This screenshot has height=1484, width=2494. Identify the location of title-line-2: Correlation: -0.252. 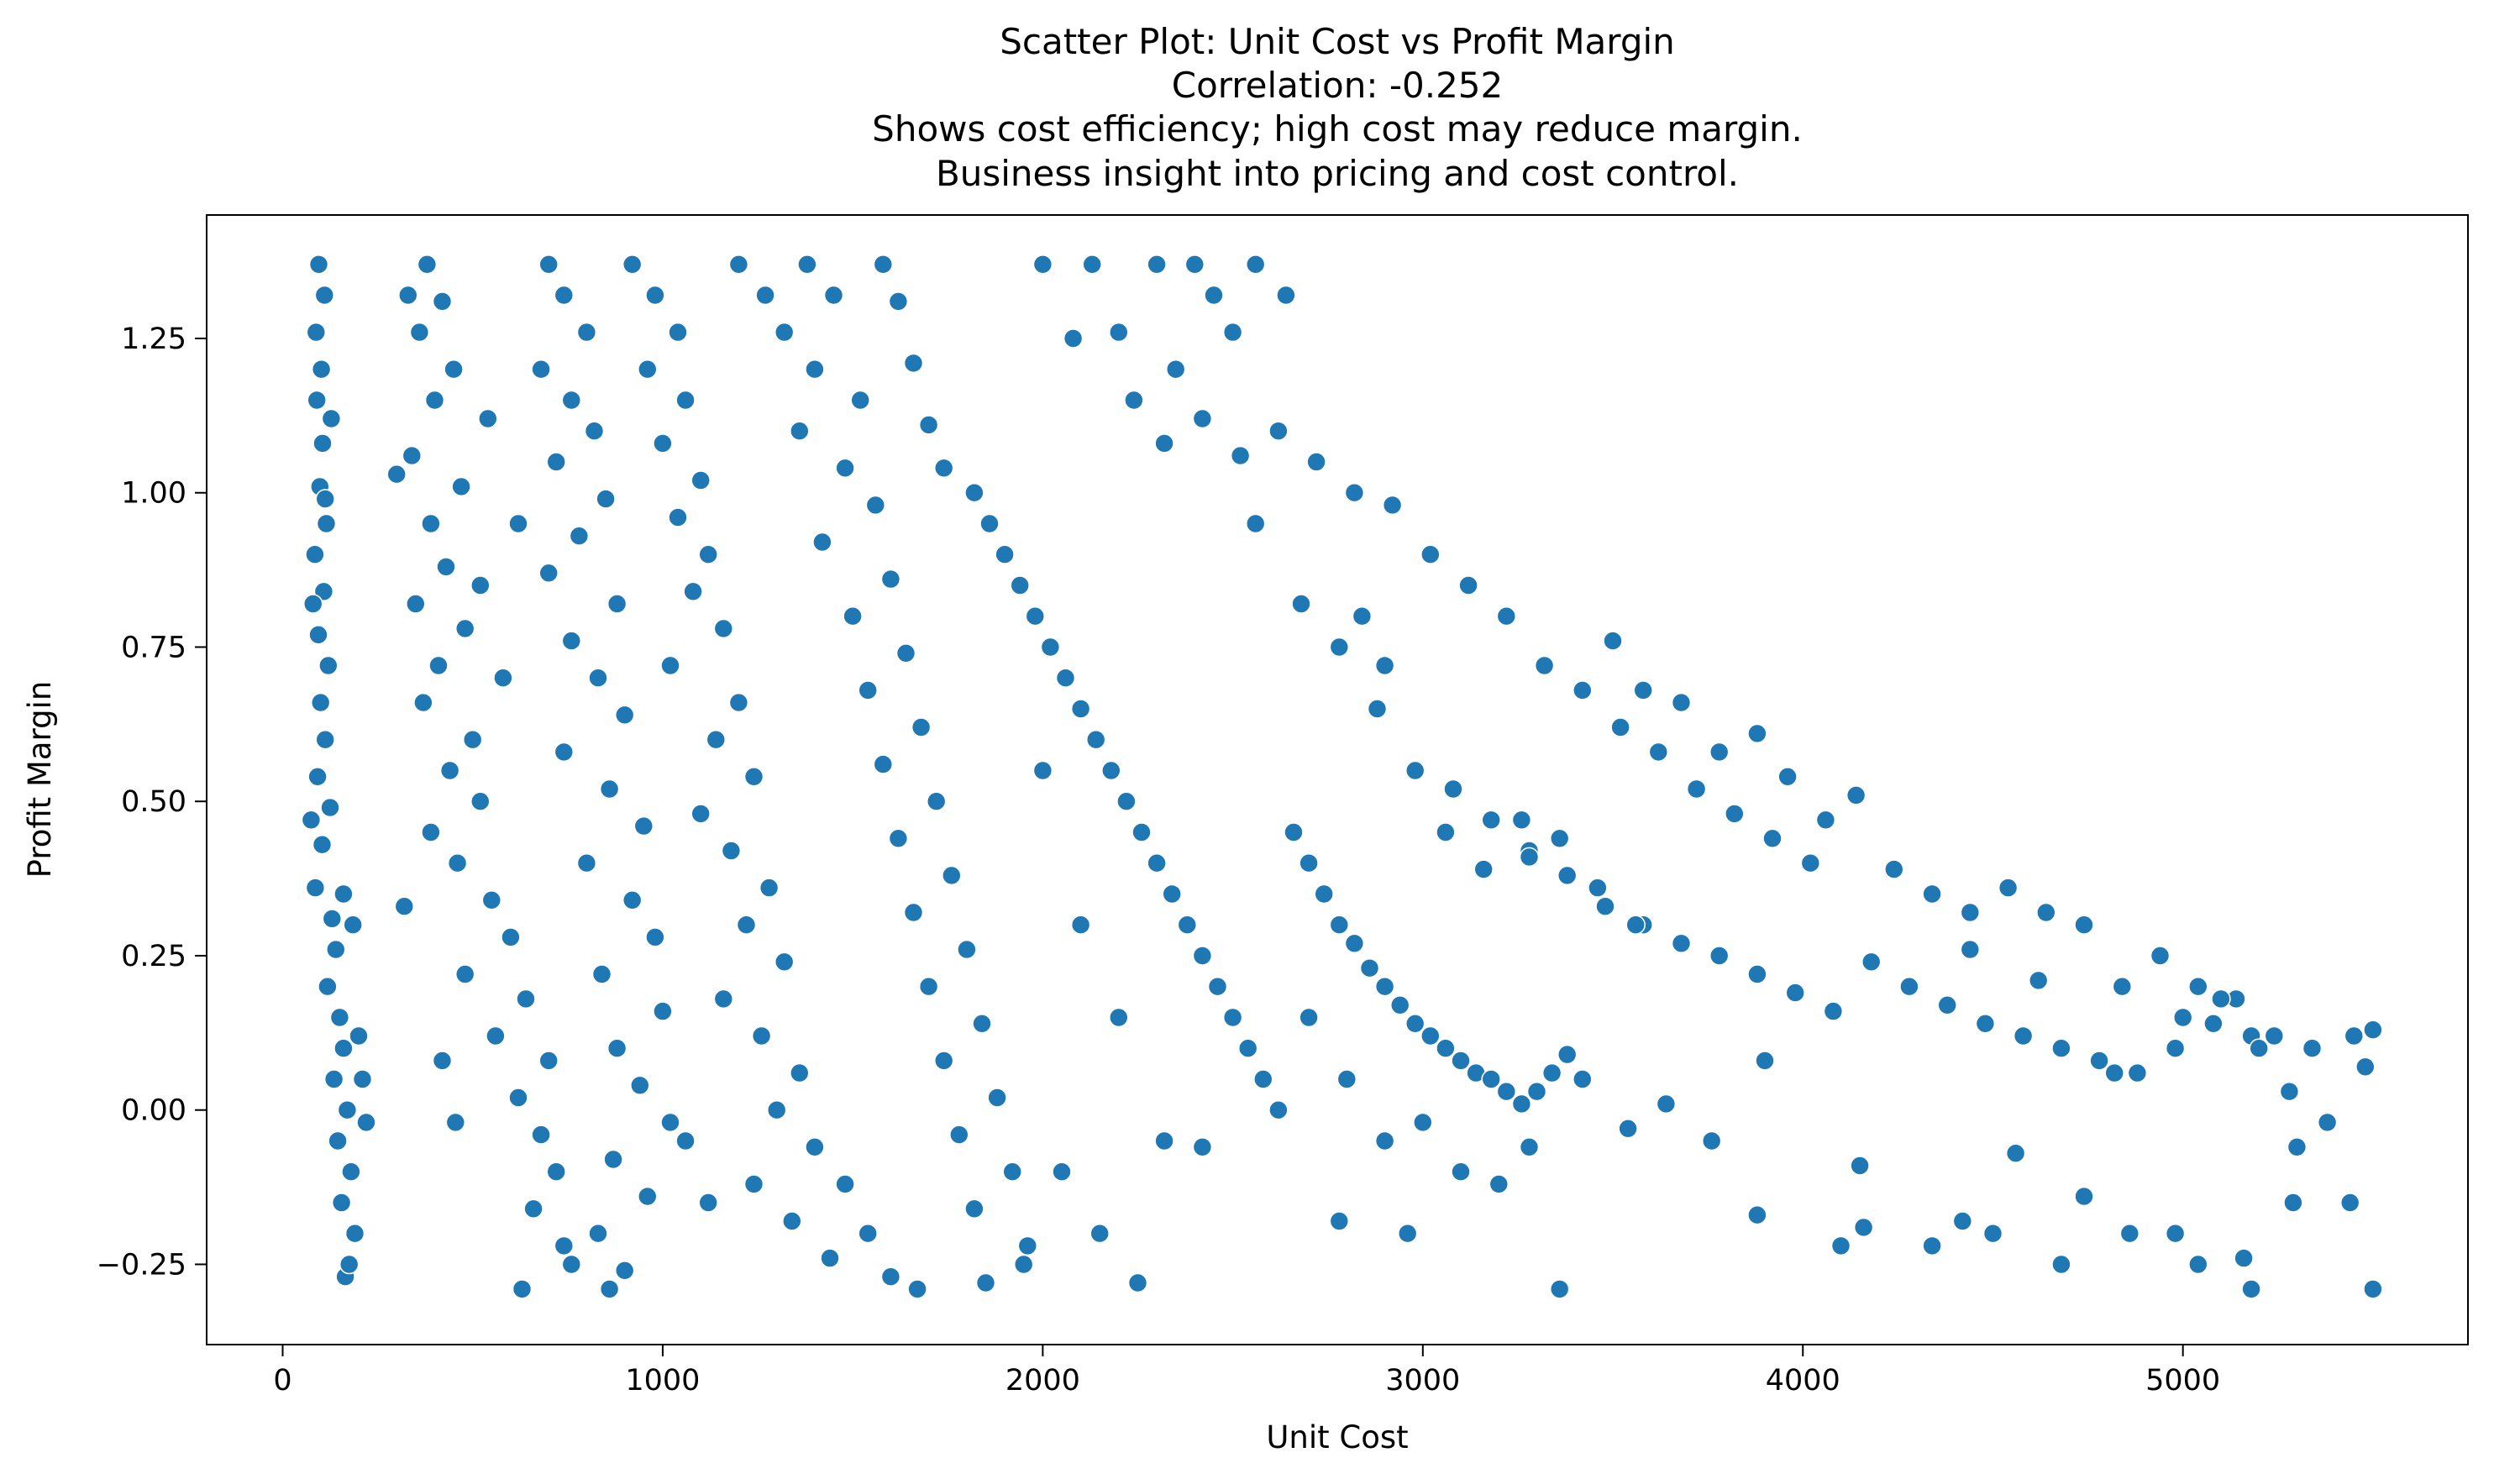
(1338, 86).